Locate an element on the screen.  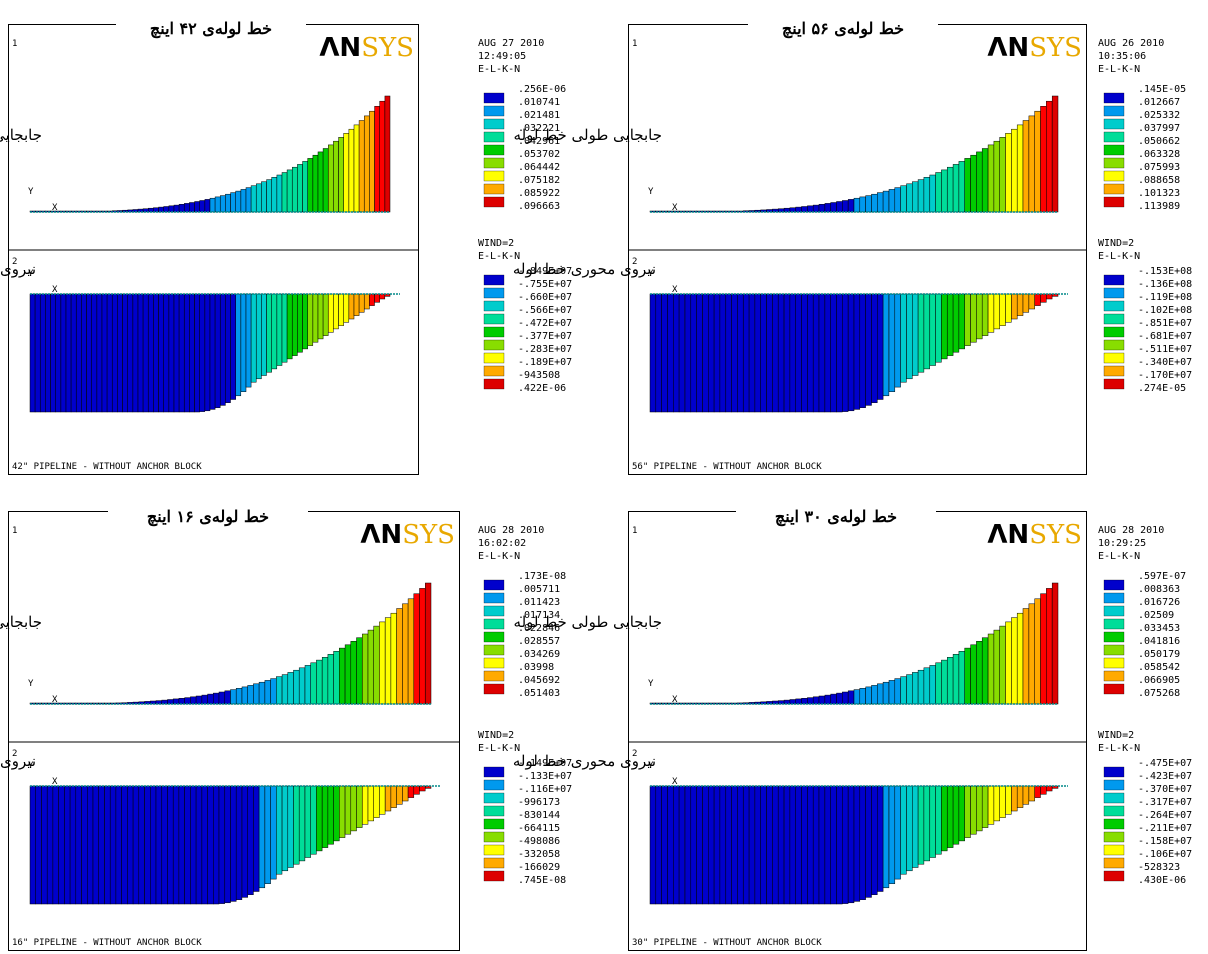
legend-value: .050662 is located at coordinates (1159, 141).